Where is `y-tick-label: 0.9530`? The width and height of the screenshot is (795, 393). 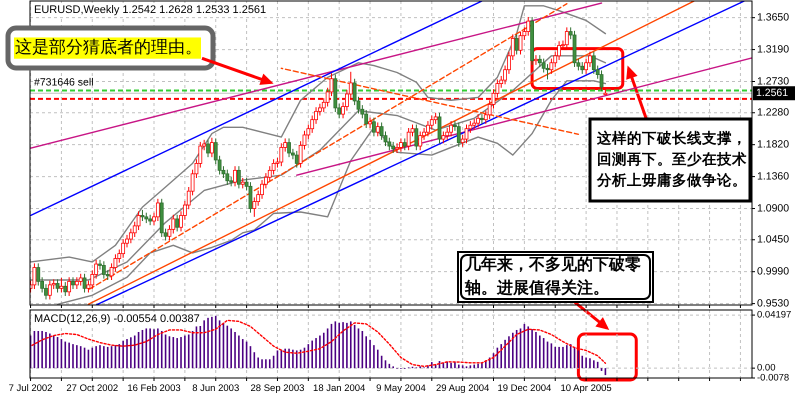 y-tick-label: 0.9530 is located at coordinates (773, 303).